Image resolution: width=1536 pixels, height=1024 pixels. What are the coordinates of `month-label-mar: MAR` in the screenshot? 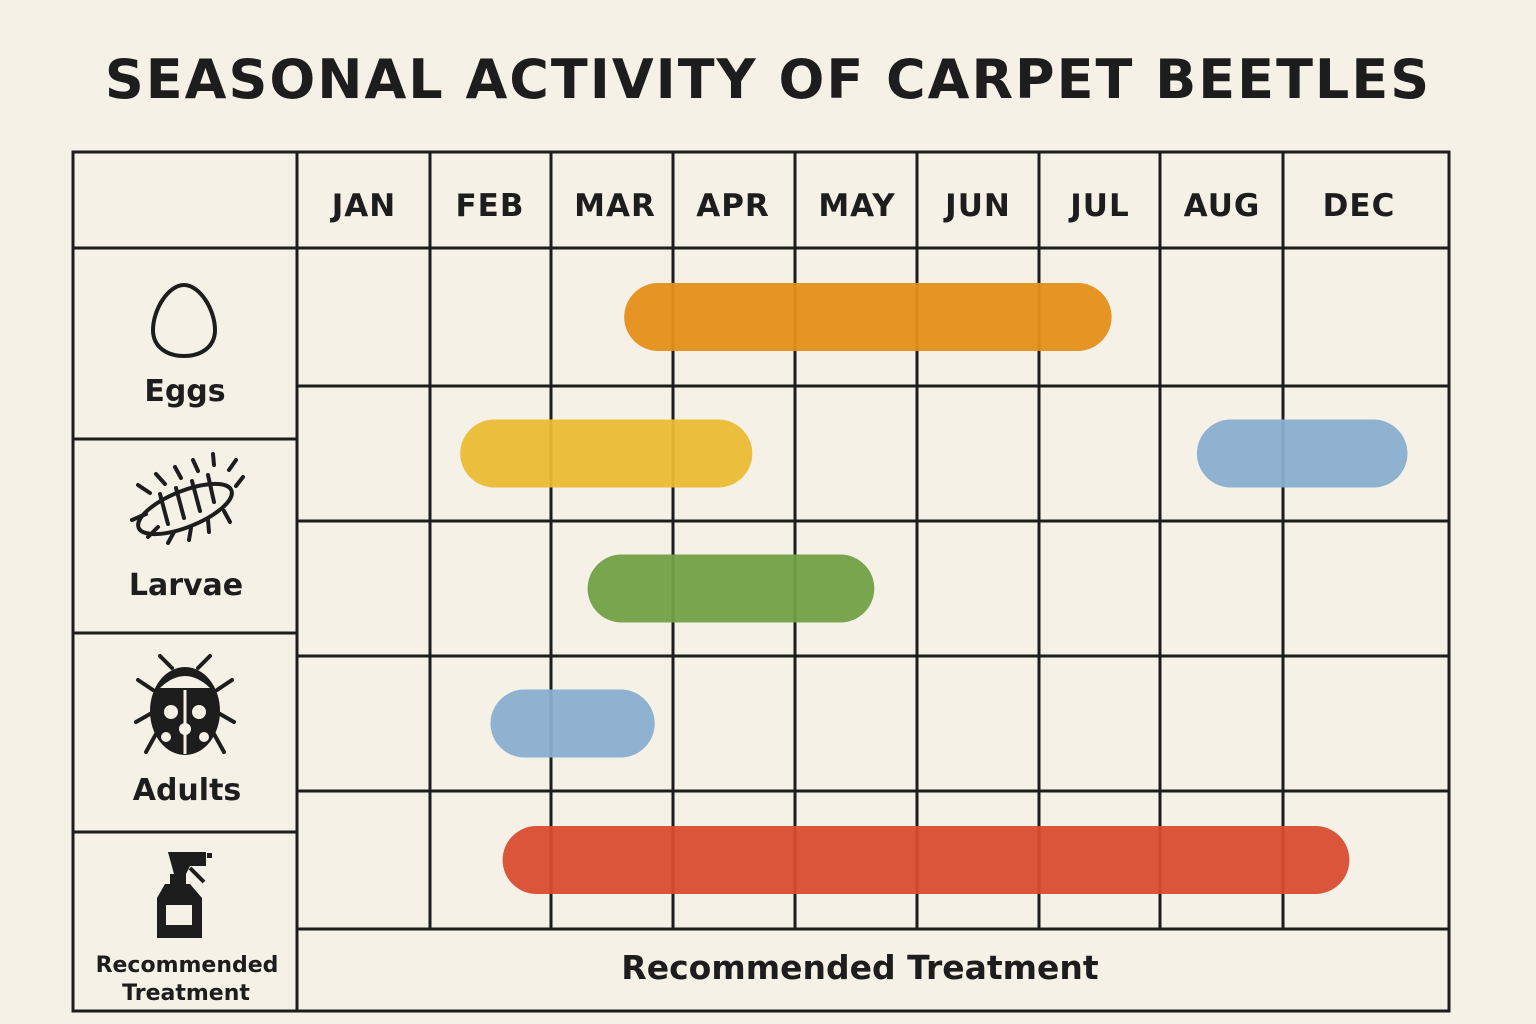 It's located at (615, 206).